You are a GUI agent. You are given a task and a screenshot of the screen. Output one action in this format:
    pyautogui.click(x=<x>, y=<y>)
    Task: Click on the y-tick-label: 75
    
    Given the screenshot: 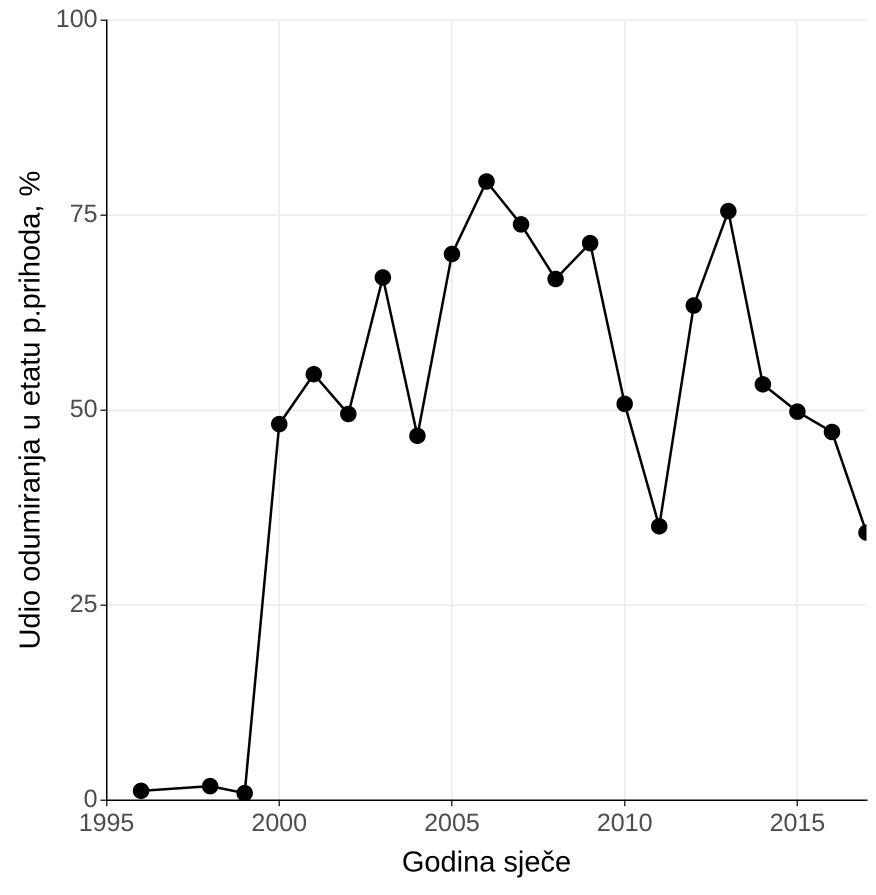 What is the action you would take?
    pyautogui.click(x=84, y=214)
    